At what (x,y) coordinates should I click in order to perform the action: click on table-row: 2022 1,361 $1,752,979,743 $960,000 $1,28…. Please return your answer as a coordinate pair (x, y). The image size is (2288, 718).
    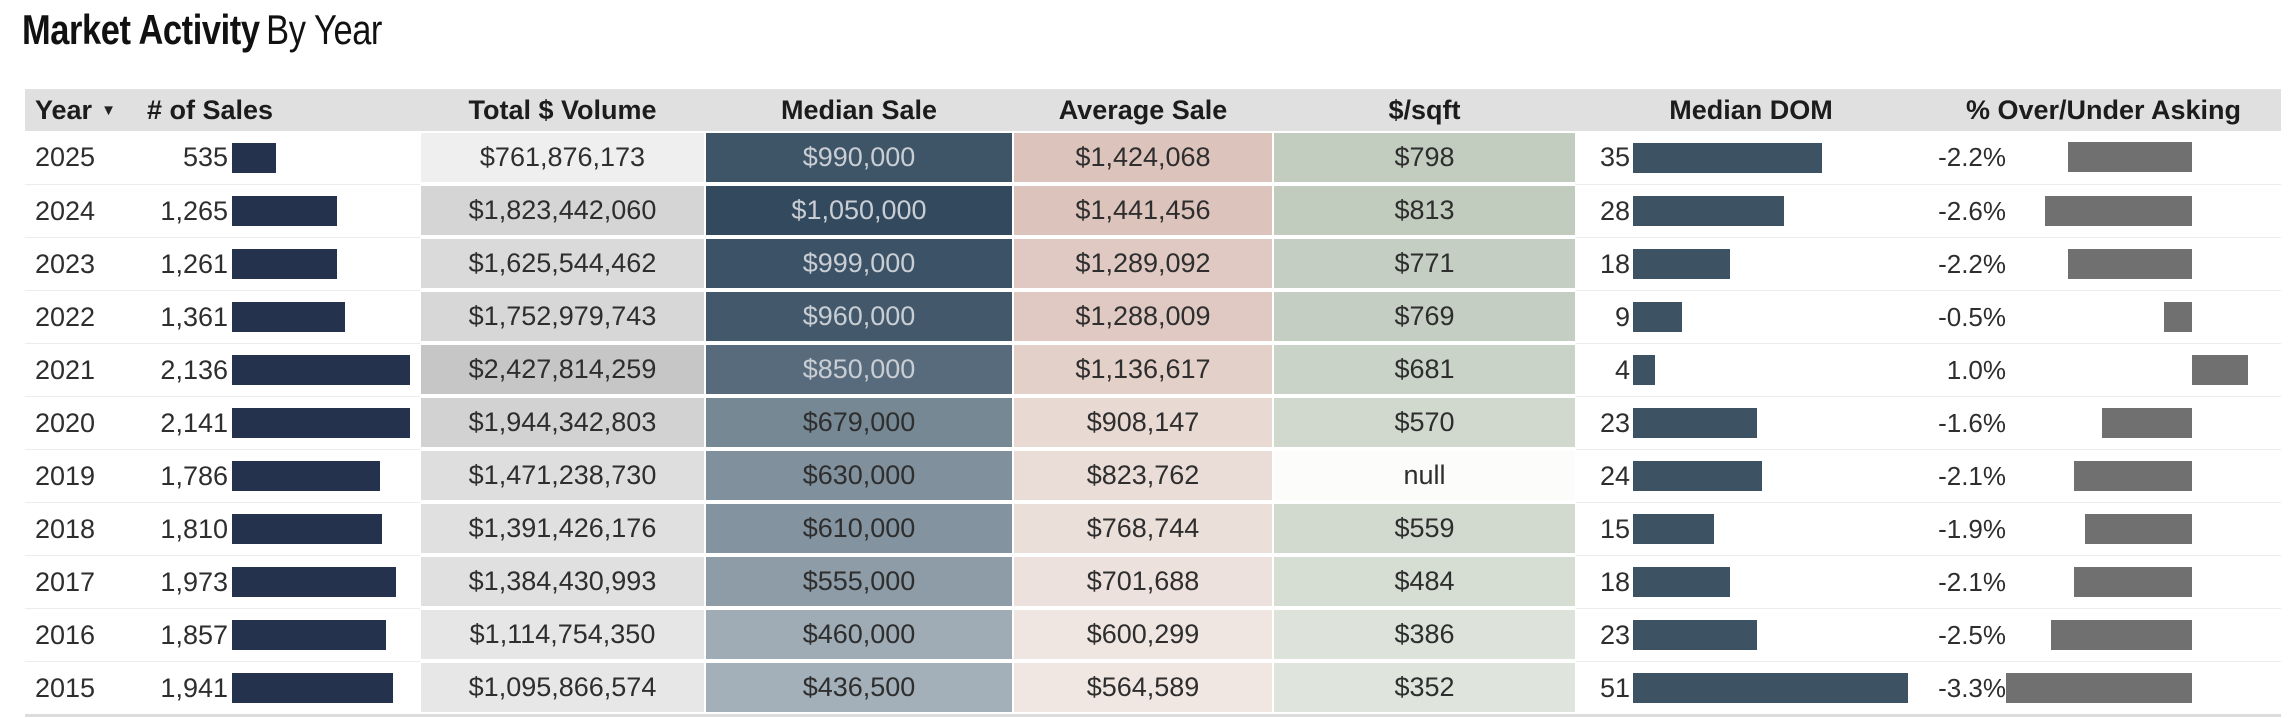
    Looking at the image, I should click on (1153, 316).